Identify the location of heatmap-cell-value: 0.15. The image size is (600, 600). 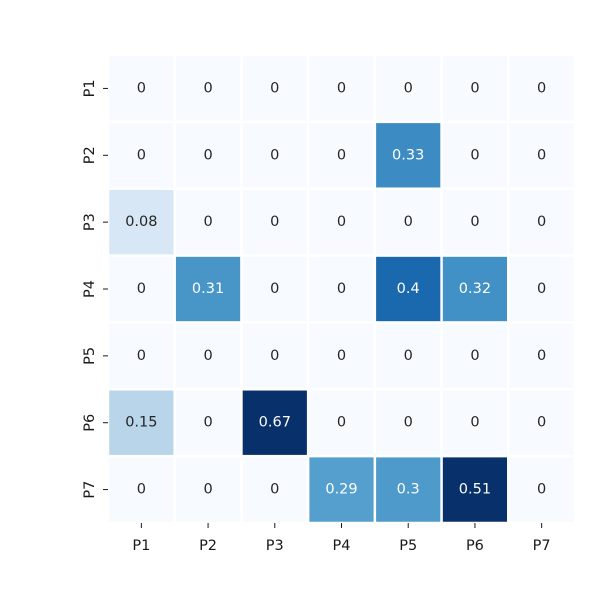
(141, 423).